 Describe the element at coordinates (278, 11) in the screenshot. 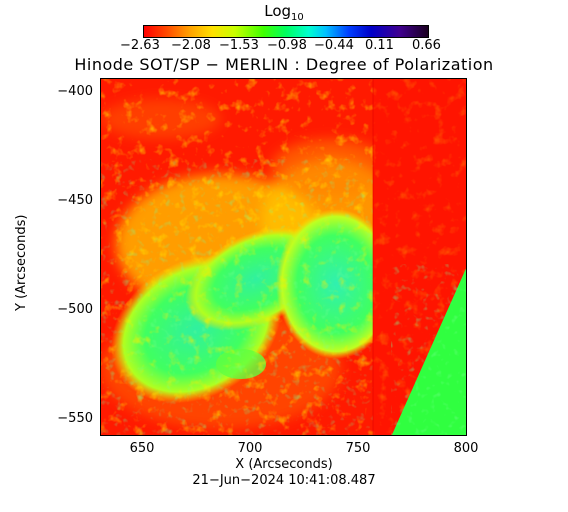

I see `colorbar-title-base: Log` at that location.